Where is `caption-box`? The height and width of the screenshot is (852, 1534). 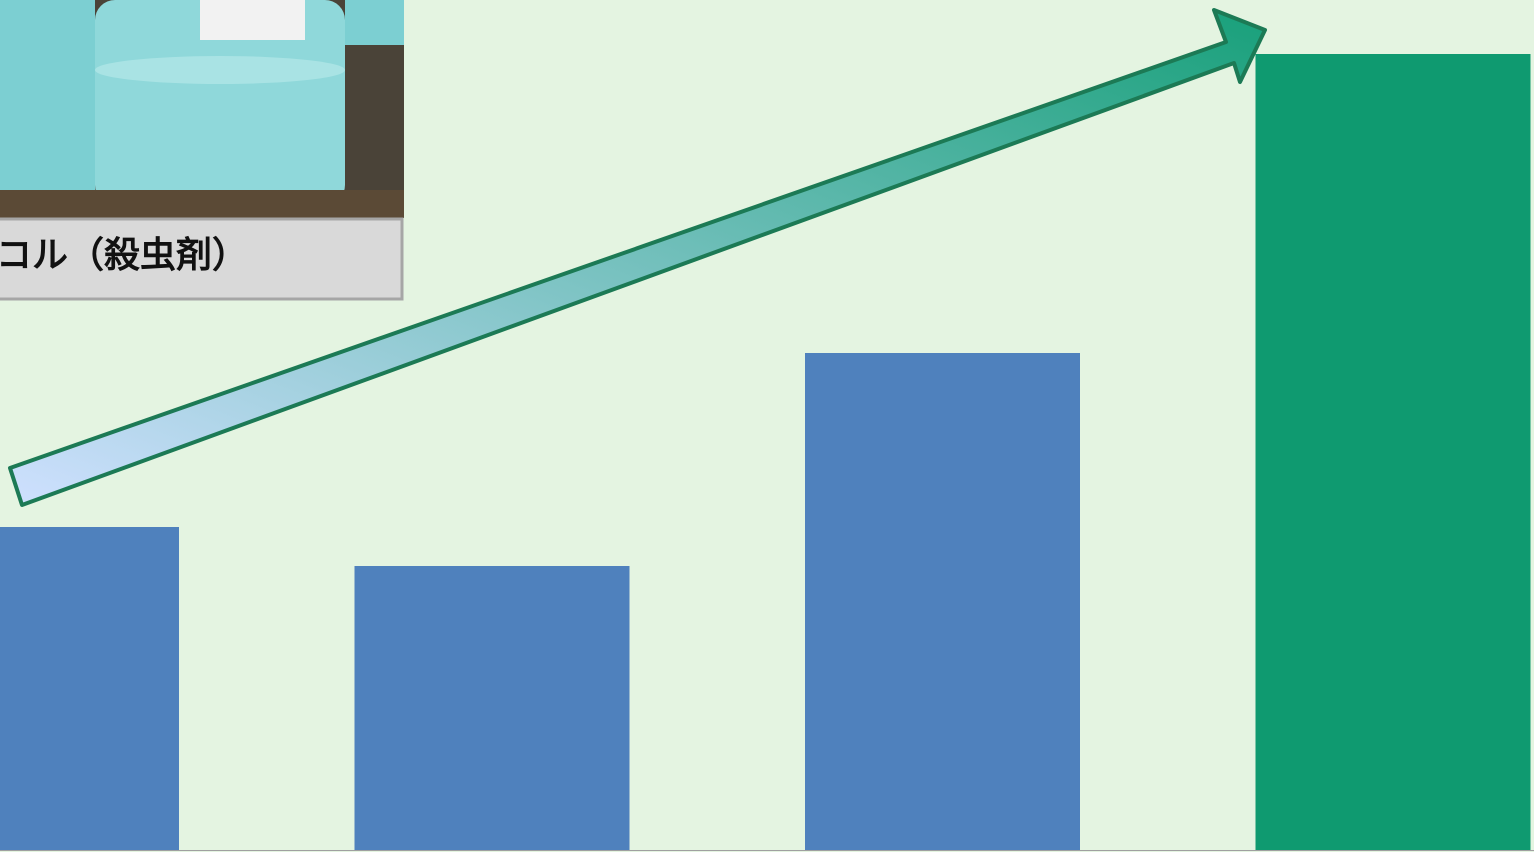
caption-box is located at coordinates (202, 259).